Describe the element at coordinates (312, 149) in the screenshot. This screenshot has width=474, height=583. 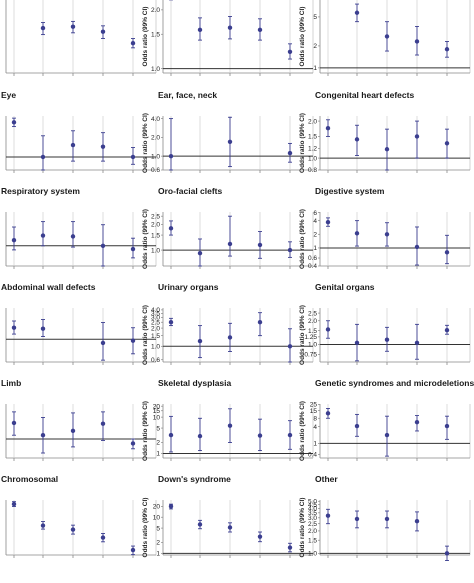
I see `y-tick-label: 1.2` at that location.